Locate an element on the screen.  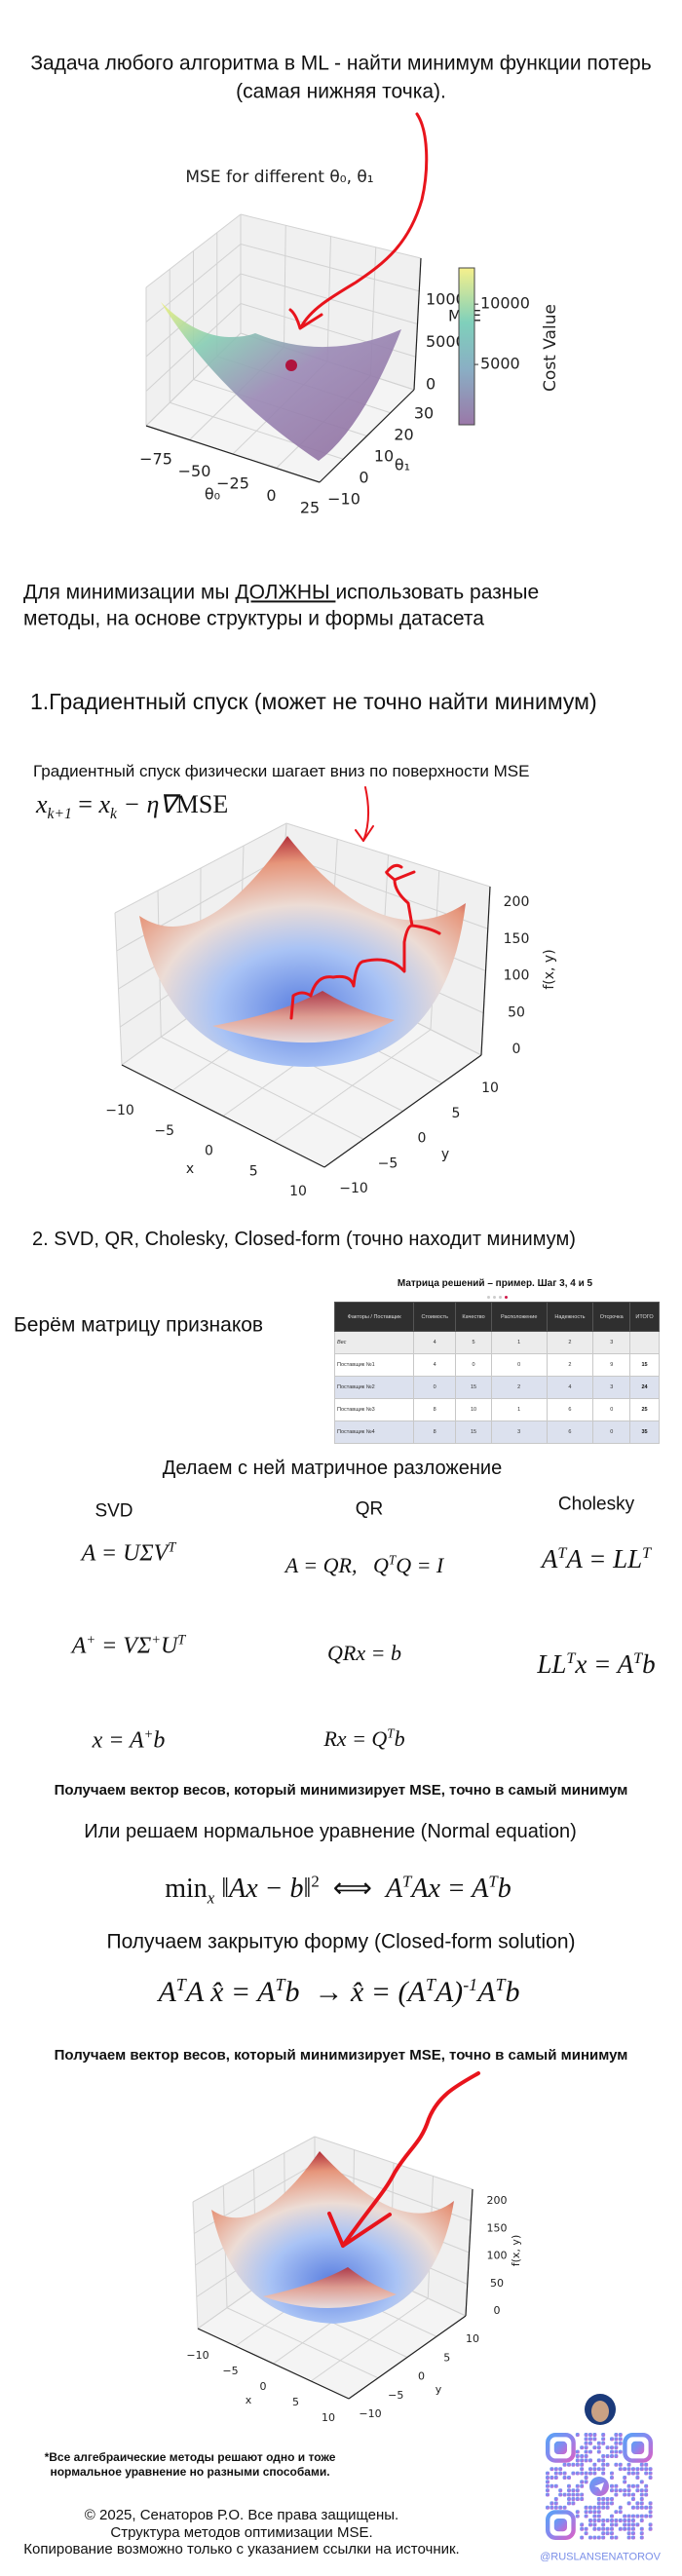
qr-system-formula: QRx = b is located at coordinates (364, 1652).